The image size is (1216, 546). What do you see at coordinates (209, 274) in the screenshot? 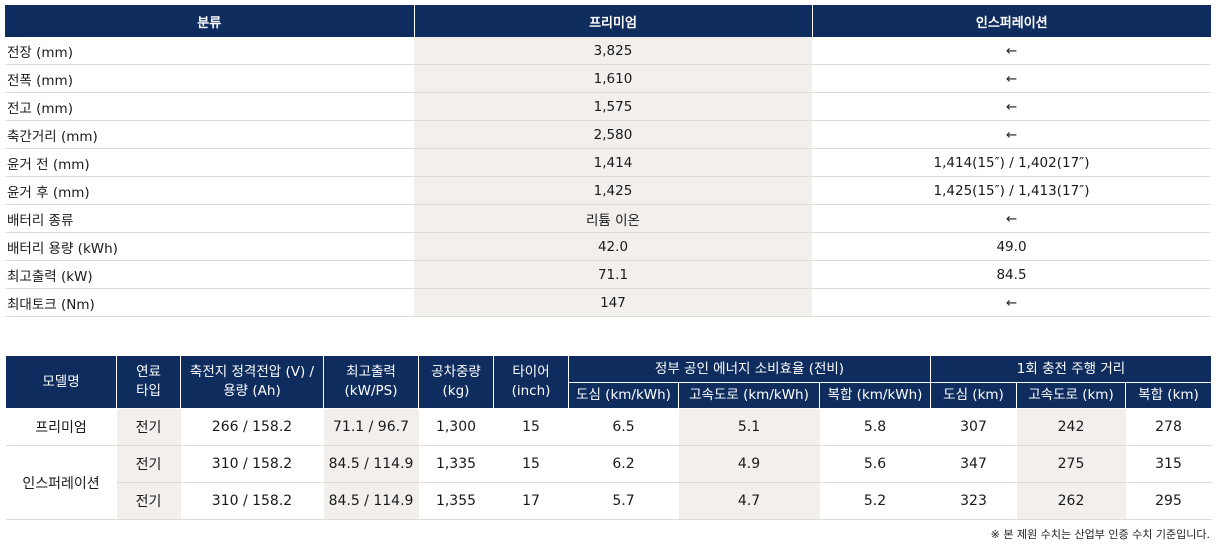
I see `spec-label: 최고출력 (kW)` at bounding box center [209, 274].